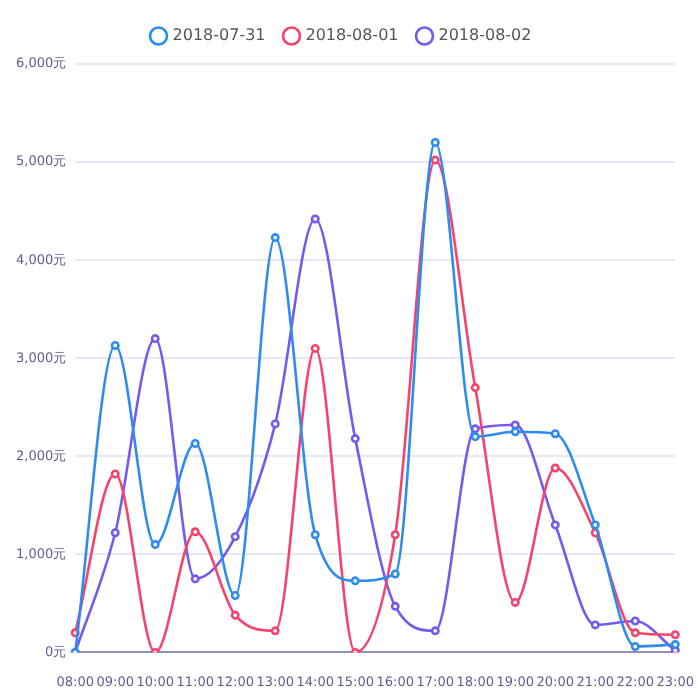 Image resolution: width=700 pixels, height=700 pixels. Describe the element at coordinates (219, 35) in the screenshot. I see `legend-label: 2018-07-31` at that location.